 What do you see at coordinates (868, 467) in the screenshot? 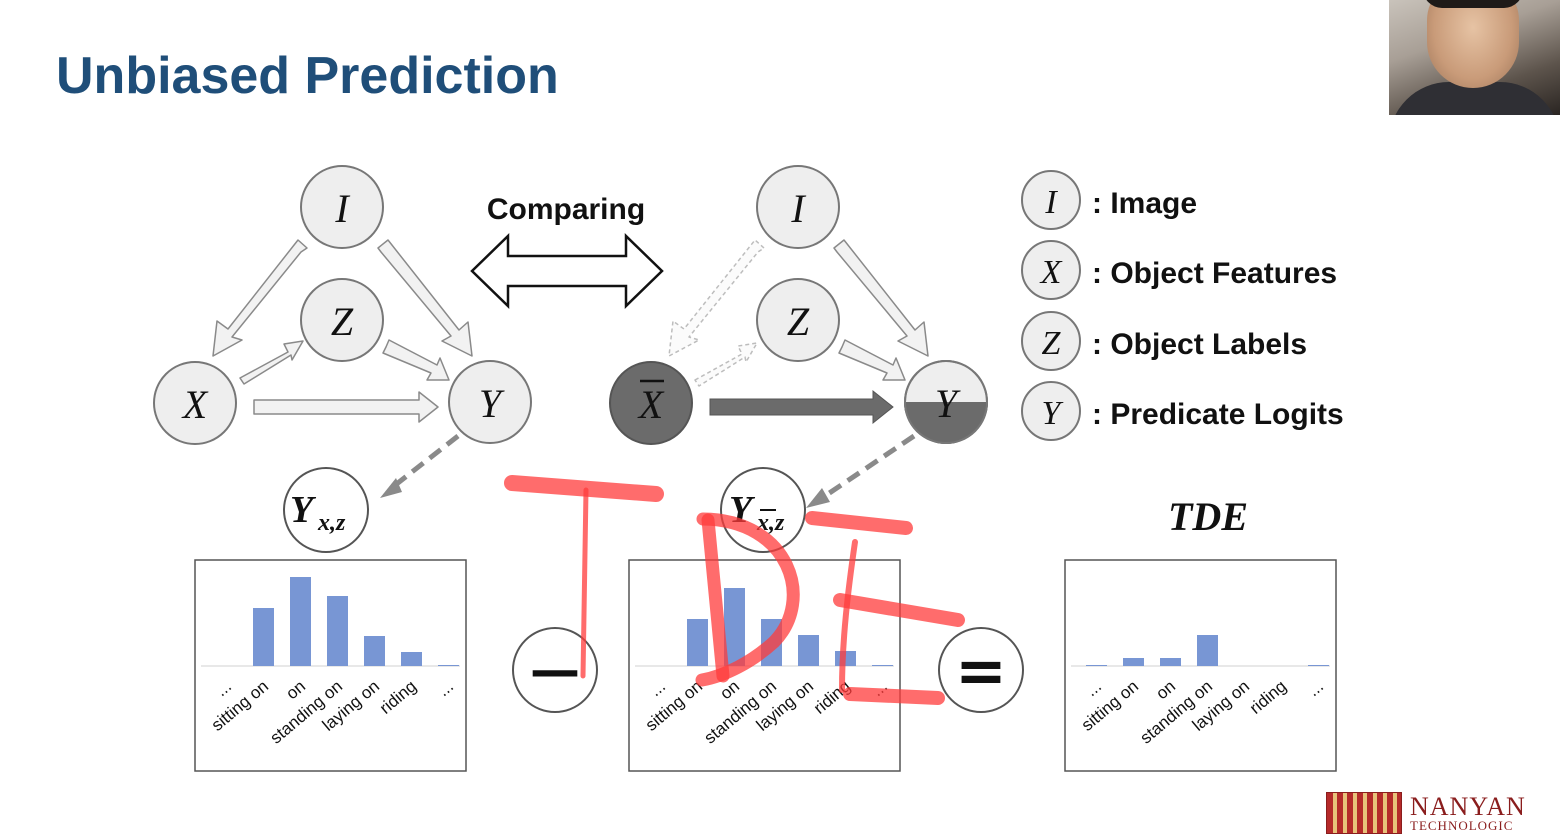
I see `arrow-y-to-output-right` at bounding box center [868, 467].